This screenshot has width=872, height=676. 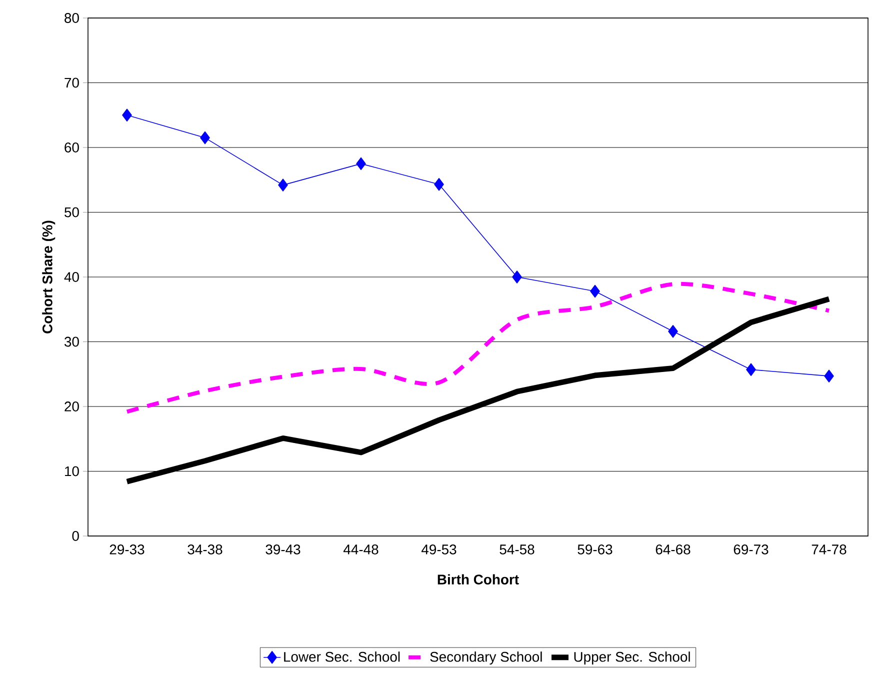 What do you see at coordinates (71, 277) in the screenshot?
I see `y-tick-label: 40` at bounding box center [71, 277].